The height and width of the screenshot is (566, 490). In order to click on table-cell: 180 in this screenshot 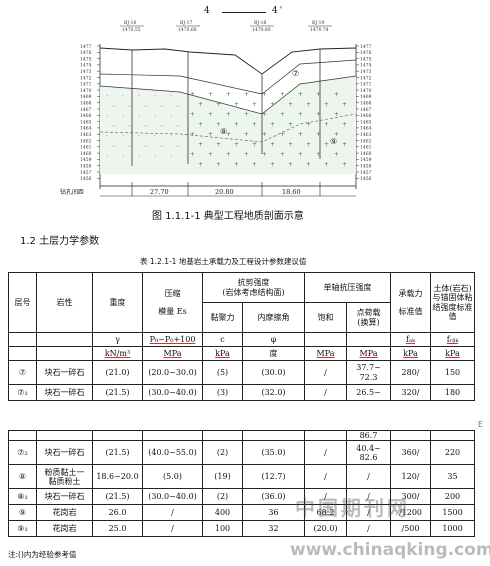, I will do `click(452, 392)`.